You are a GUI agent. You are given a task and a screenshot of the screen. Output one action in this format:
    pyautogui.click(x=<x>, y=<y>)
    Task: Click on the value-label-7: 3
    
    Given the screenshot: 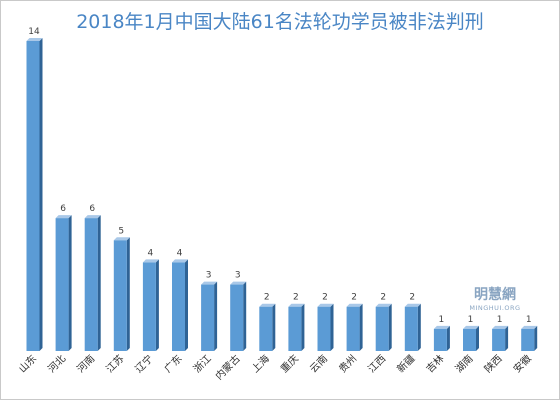 What is the action you would take?
    pyautogui.click(x=209, y=276)
    